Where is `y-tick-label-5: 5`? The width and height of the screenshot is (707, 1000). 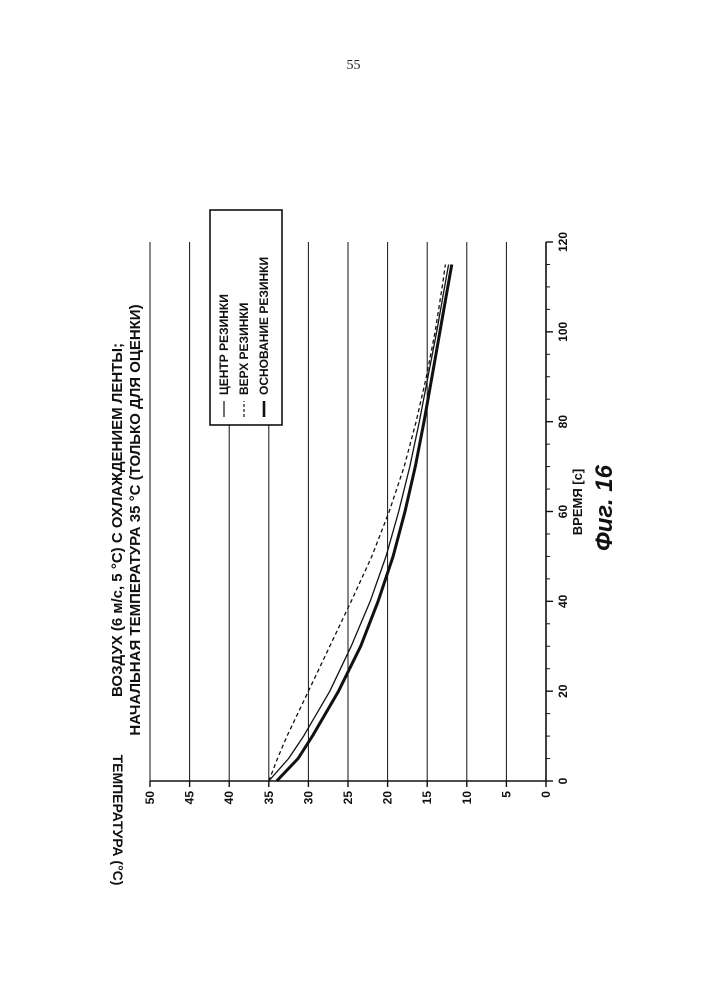 y-tick-label-5: 5 is located at coordinates (506, 794).